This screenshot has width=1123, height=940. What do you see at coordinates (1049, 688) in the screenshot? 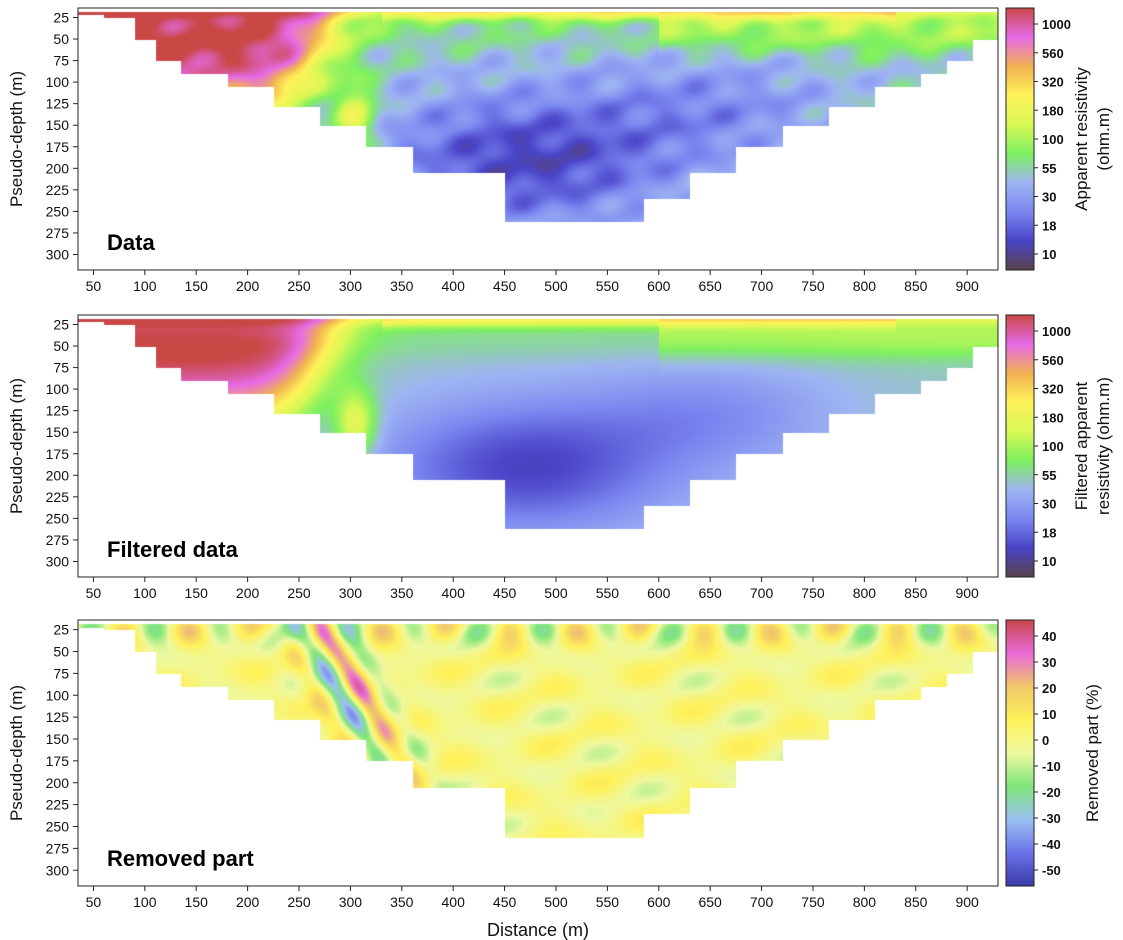
I see `colorbar-tick-label: 20` at bounding box center [1049, 688].